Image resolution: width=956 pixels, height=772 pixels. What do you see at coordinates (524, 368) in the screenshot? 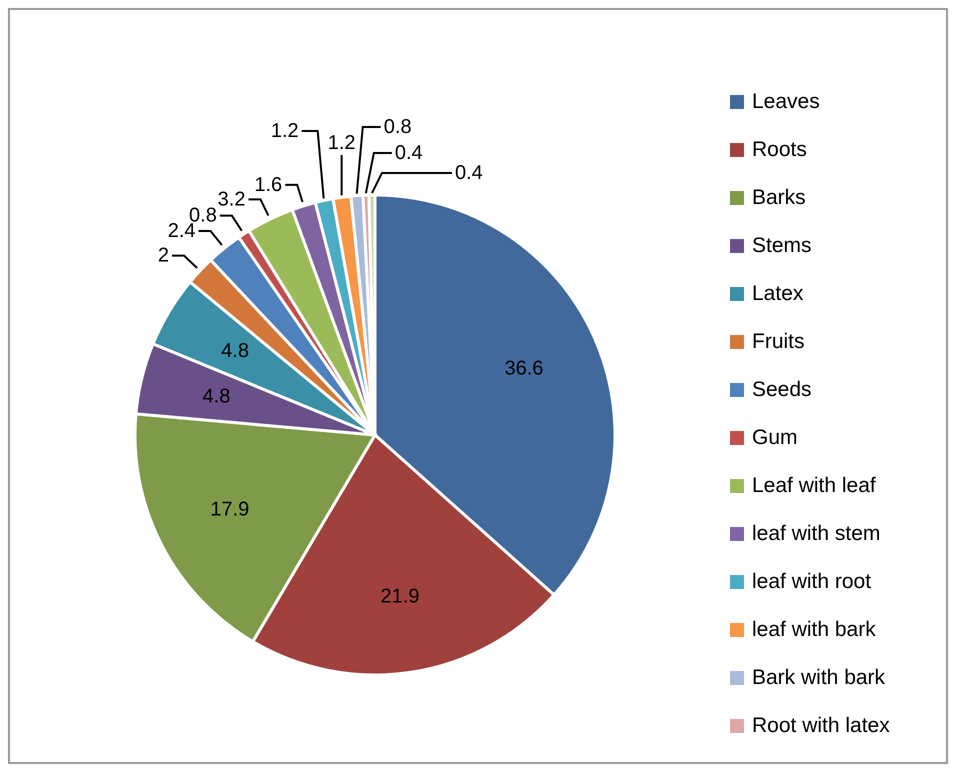
I see `data-label: 36.6` at bounding box center [524, 368].